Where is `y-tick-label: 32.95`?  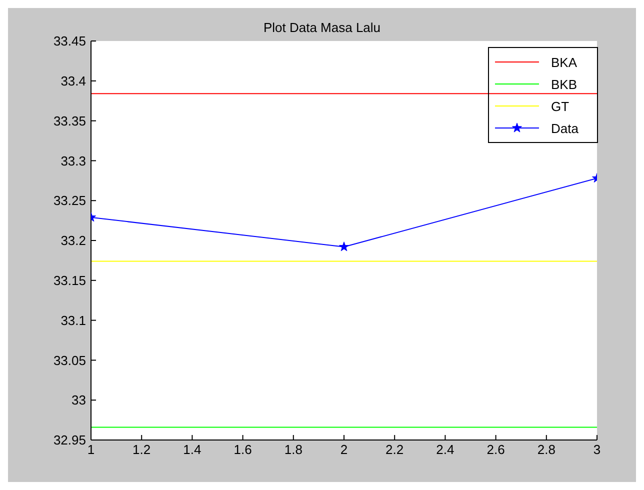
y-tick-label: 32.95 is located at coordinates (69, 440).